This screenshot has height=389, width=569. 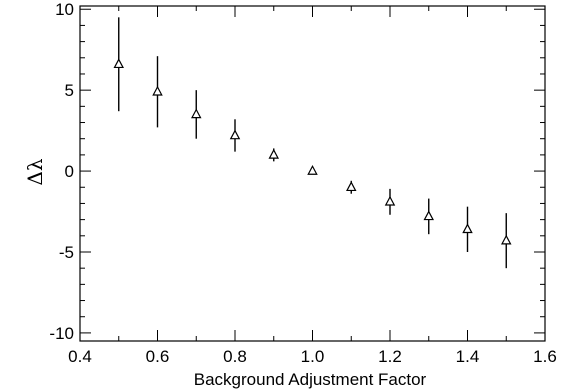 What do you see at coordinates (69, 171) in the screenshot?
I see `y-tick-label: 0` at bounding box center [69, 171].